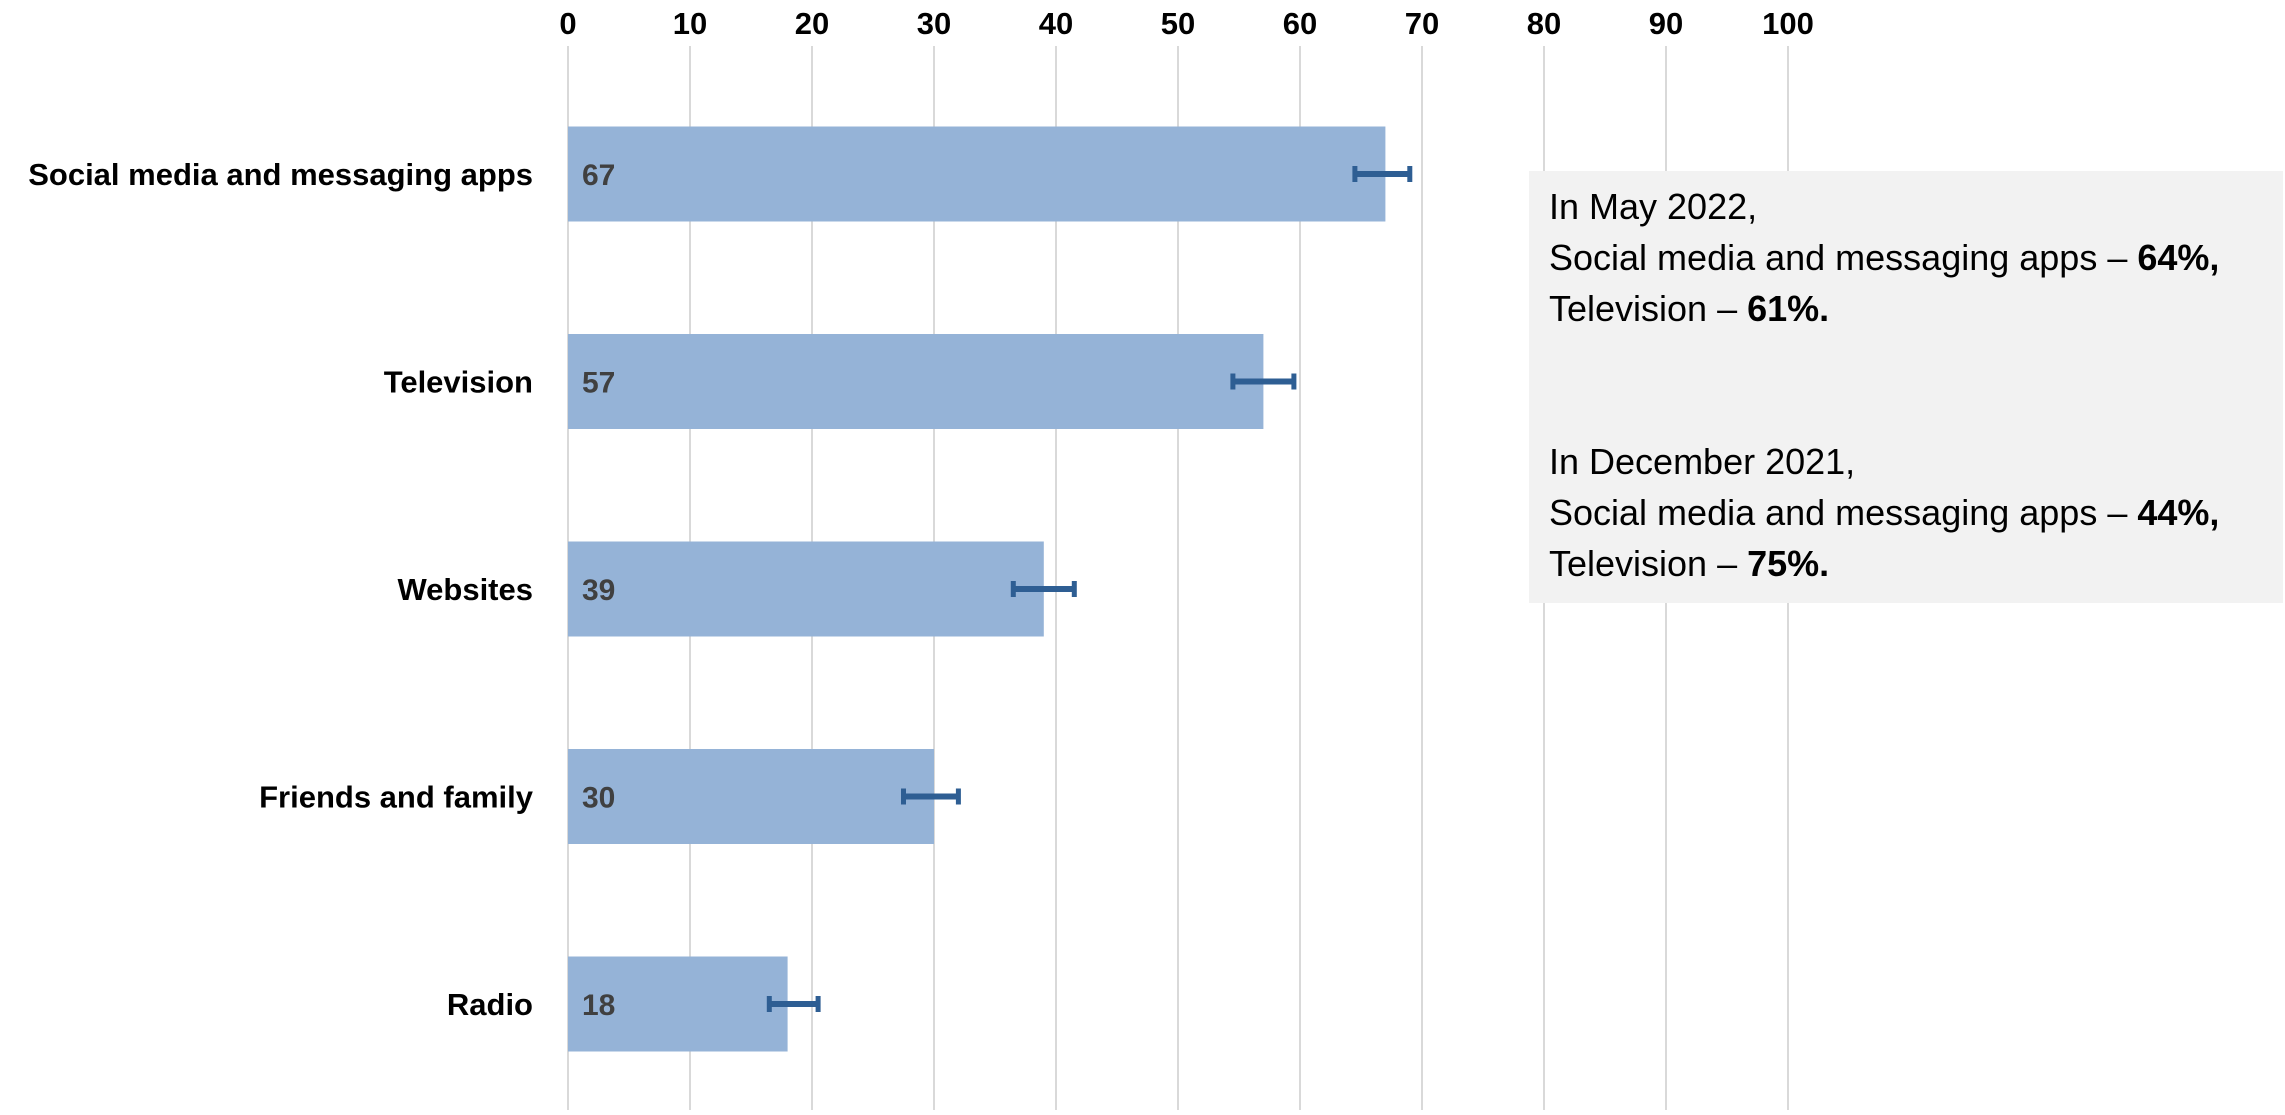  Describe the element at coordinates (598, 590) in the screenshot. I see `data-label-websites: 39` at that location.